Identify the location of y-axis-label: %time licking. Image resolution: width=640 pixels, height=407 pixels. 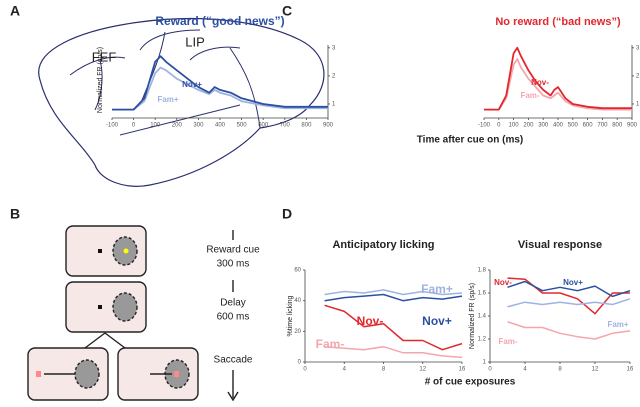
(290, 315).